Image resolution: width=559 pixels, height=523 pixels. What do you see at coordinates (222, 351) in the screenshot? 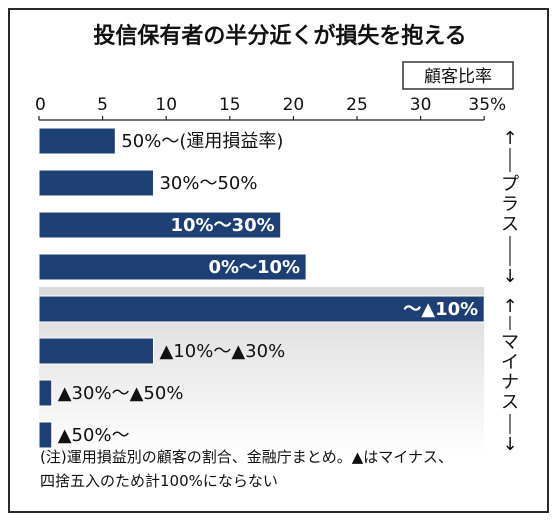
I see `bar-label: ▲10%～▲30%` at bounding box center [222, 351].